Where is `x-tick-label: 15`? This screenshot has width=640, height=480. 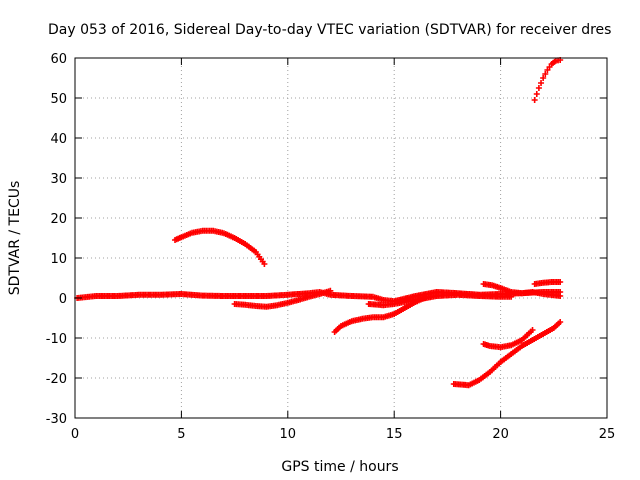
x-tick-label: 15 is located at coordinates (394, 434).